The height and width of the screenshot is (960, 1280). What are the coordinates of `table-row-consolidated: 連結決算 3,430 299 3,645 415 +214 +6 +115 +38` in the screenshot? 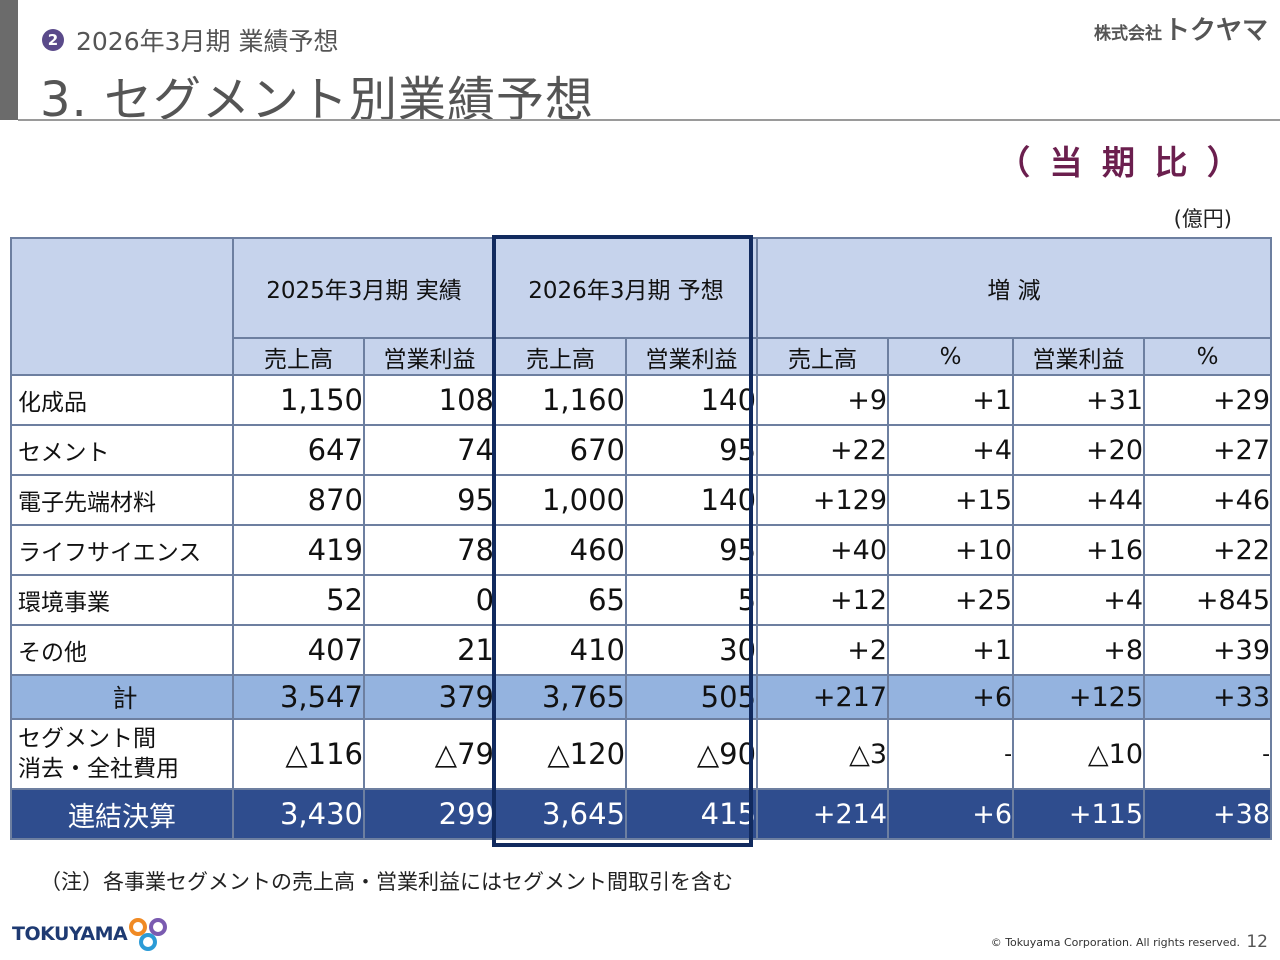 It's located at (641, 814).